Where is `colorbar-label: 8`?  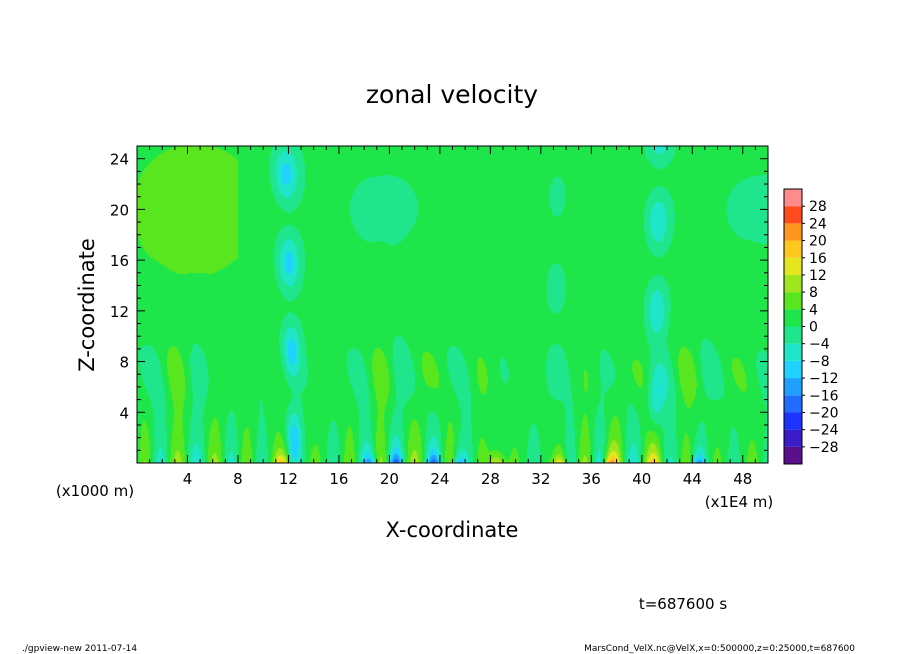 colorbar-label: 8 is located at coordinates (813, 293).